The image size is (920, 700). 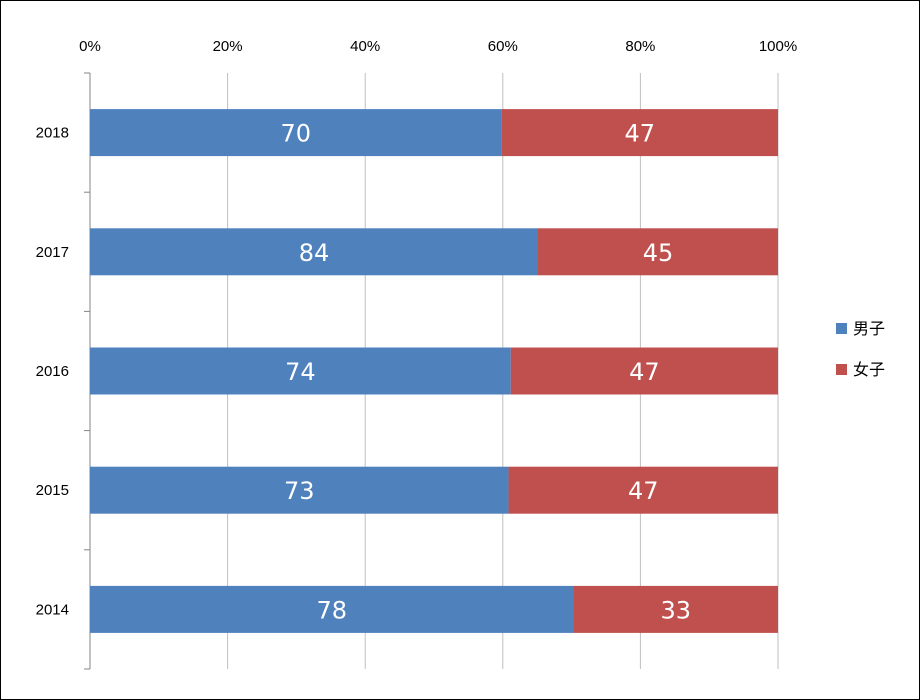 What do you see at coordinates (52, 490) in the screenshot?
I see `category-label: 2015` at bounding box center [52, 490].